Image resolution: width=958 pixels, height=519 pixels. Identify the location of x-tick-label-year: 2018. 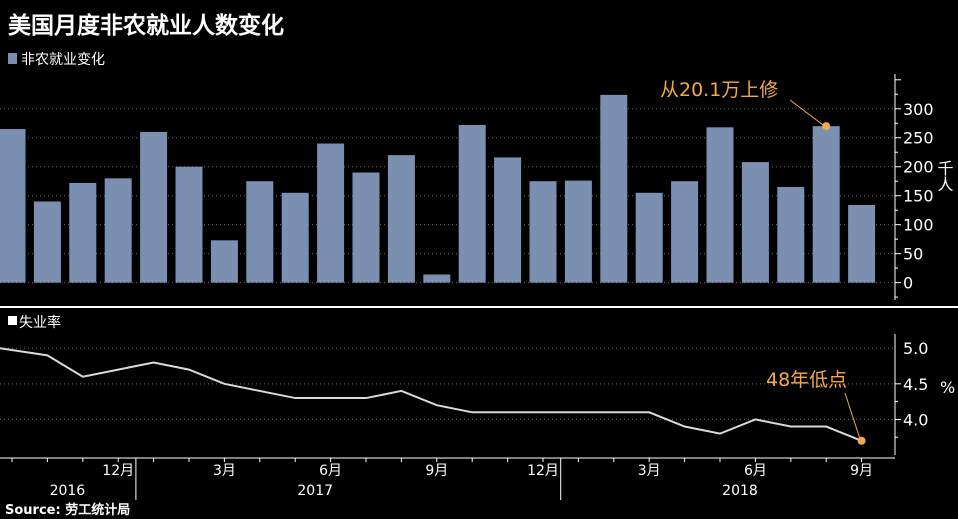
(740, 491).